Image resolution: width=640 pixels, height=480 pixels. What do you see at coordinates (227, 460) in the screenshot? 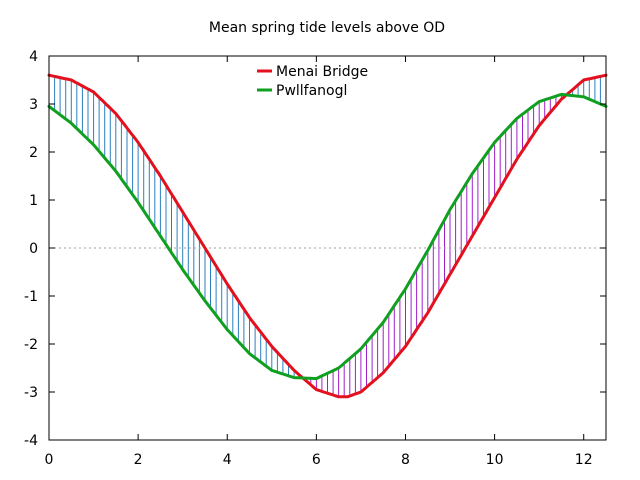
I see `x-tick-label: 4` at bounding box center [227, 460].